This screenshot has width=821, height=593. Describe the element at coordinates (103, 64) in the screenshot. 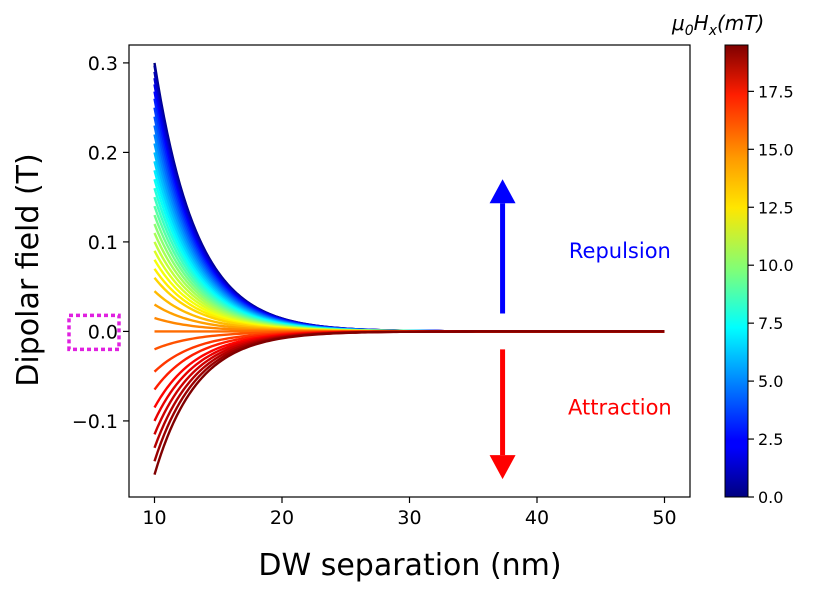

I see `y-tick-label: 0.3` at that location.